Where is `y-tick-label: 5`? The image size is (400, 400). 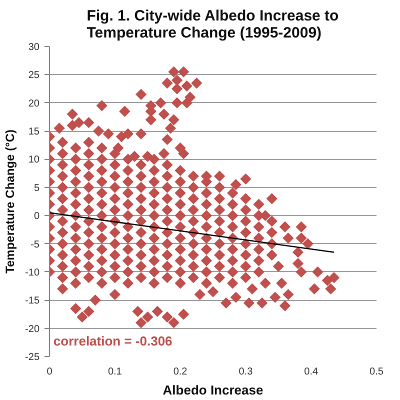
y-tick-label: 5 is located at coordinates (37, 188).